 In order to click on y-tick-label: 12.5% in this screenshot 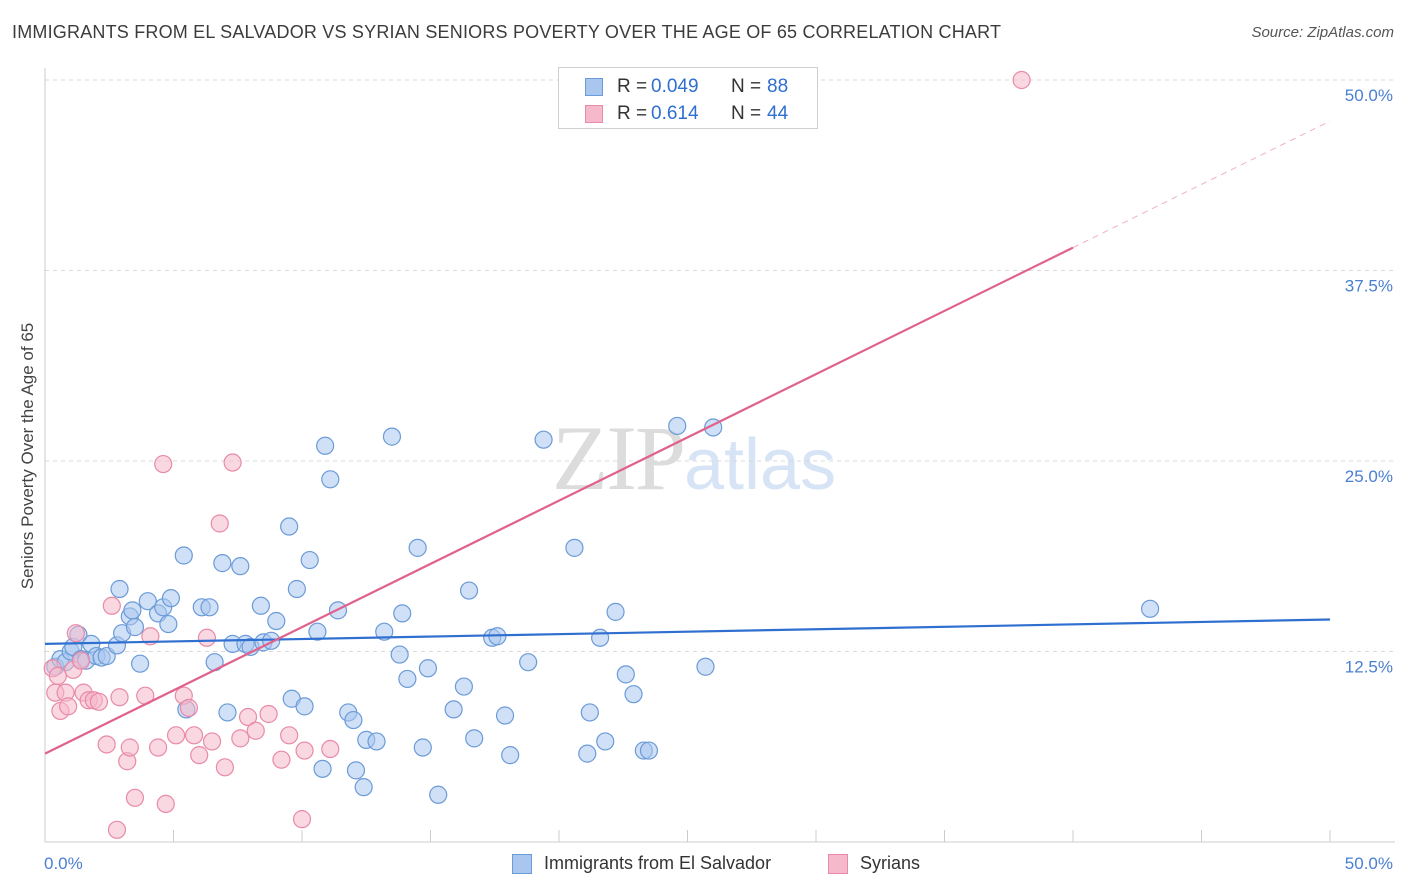, I will do `click(1369, 667)`.